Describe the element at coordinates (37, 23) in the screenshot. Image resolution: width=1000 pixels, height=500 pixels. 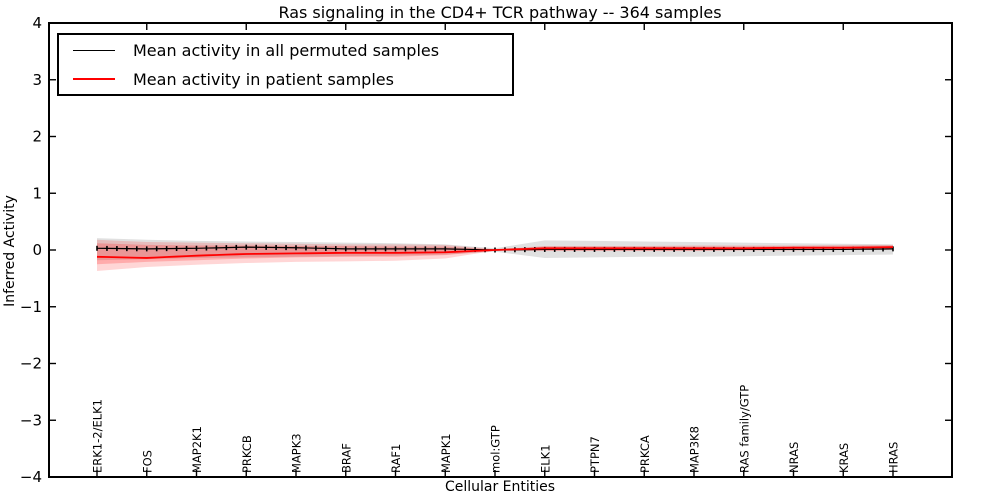
I see `y-tick-label: 4` at that location.